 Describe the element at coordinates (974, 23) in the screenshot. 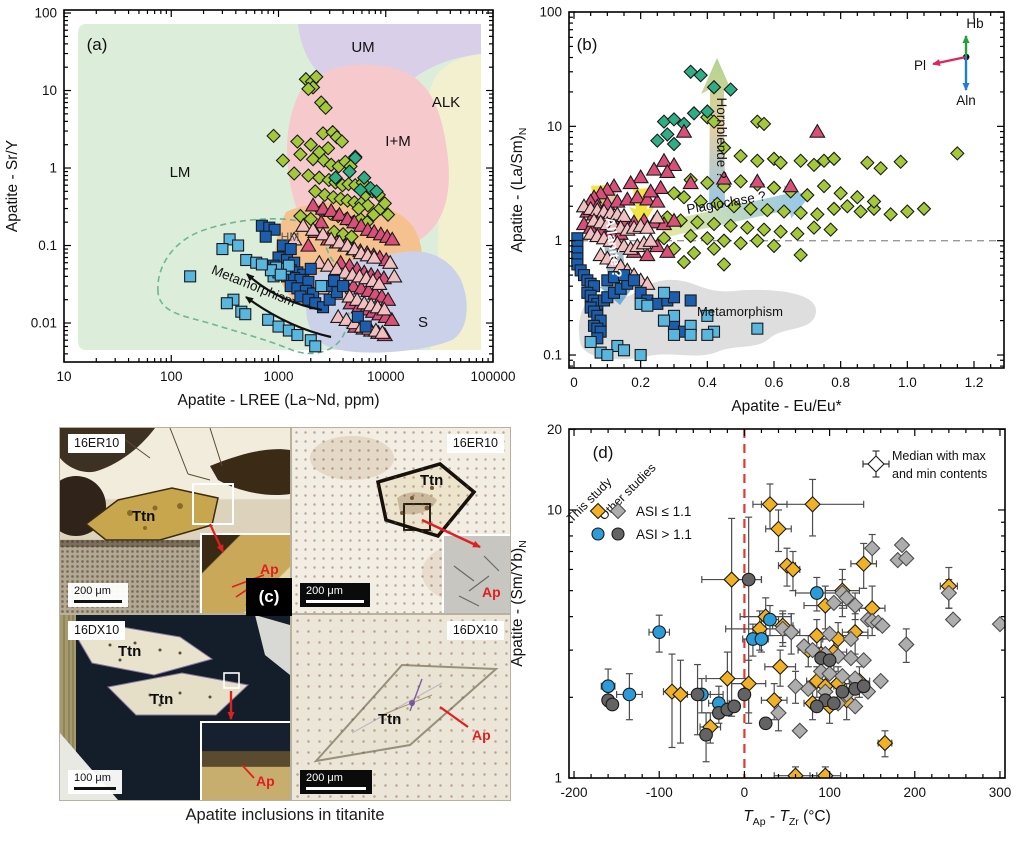

I see `svg-text: Hb` at that location.